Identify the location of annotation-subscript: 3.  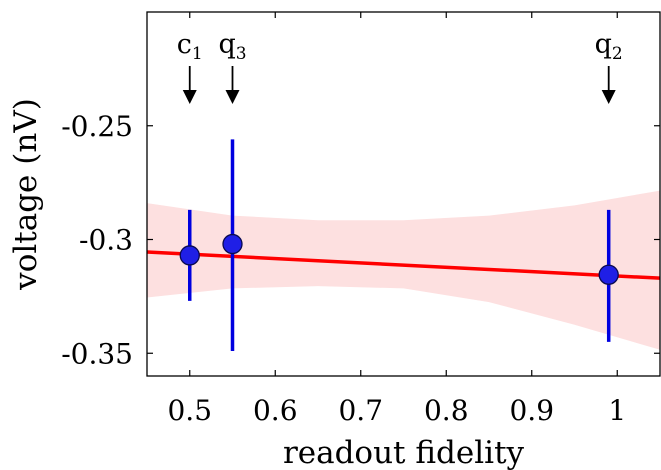
(241, 54).